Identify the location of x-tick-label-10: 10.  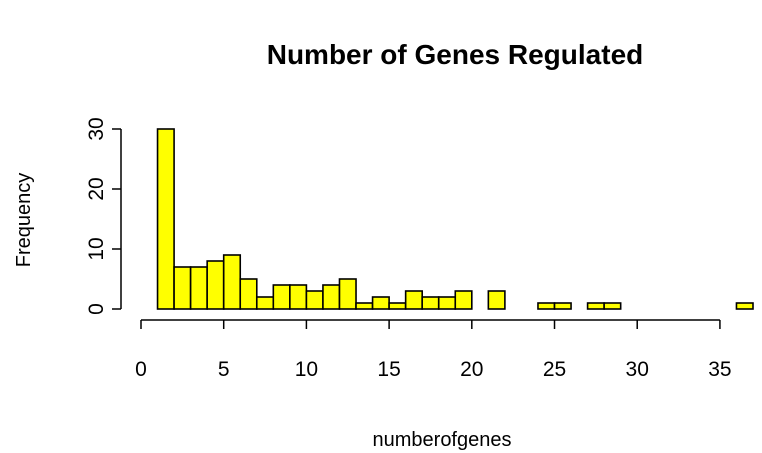
(306, 369).